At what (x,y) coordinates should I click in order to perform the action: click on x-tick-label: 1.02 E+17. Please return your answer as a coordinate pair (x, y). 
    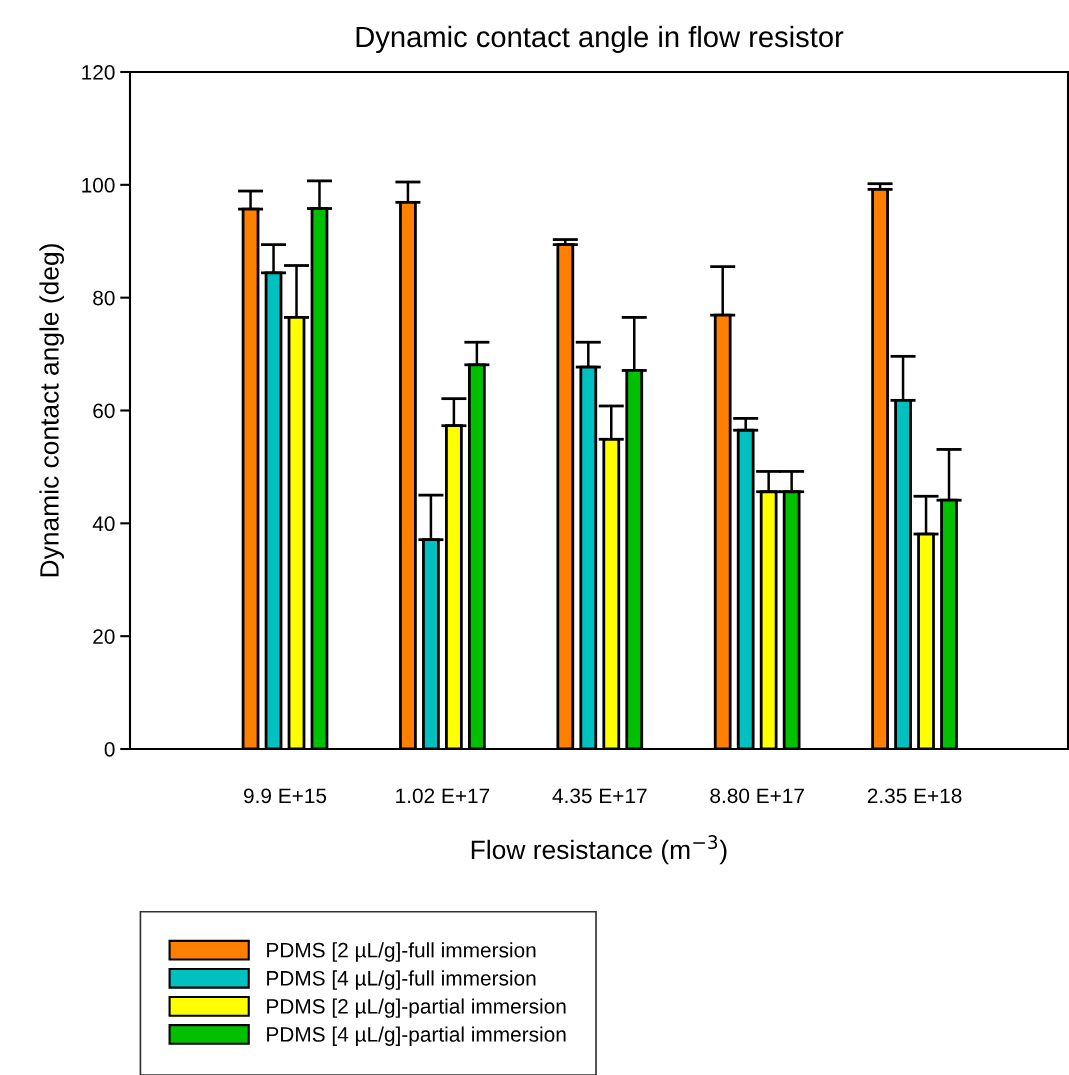
    Looking at the image, I should click on (443, 796).